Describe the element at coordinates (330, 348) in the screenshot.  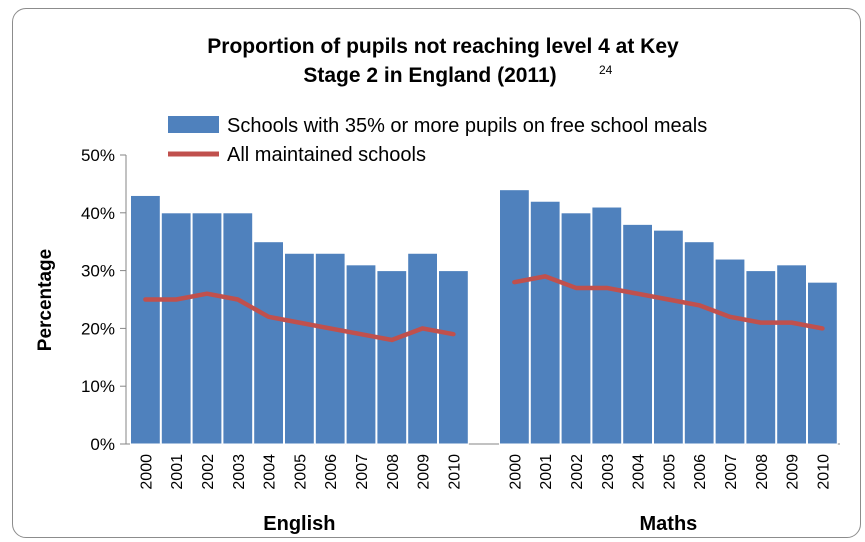
I see `bar-english-2006` at that location.